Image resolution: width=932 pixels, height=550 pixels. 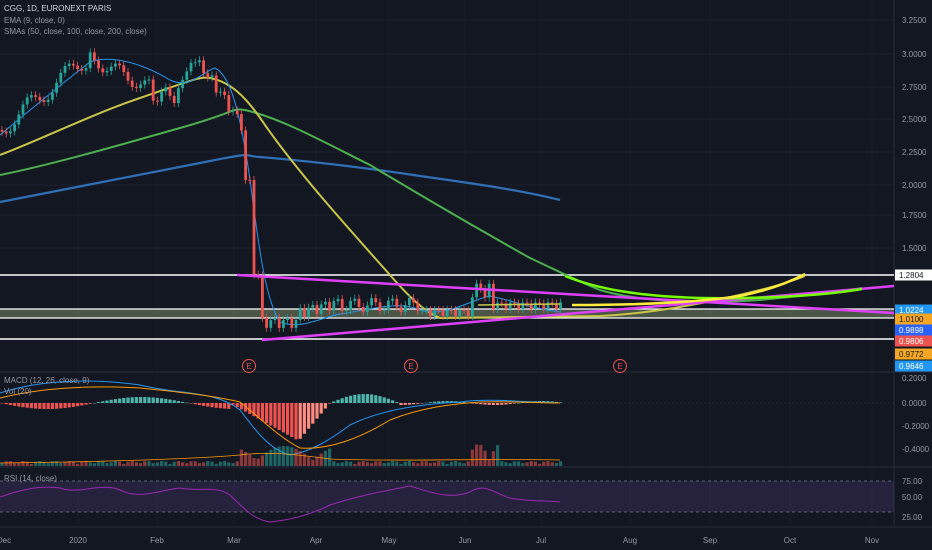 I want to click on legend-smas: SMAs (50, close, 100, close, 200, close), so click(x=75, y=31).